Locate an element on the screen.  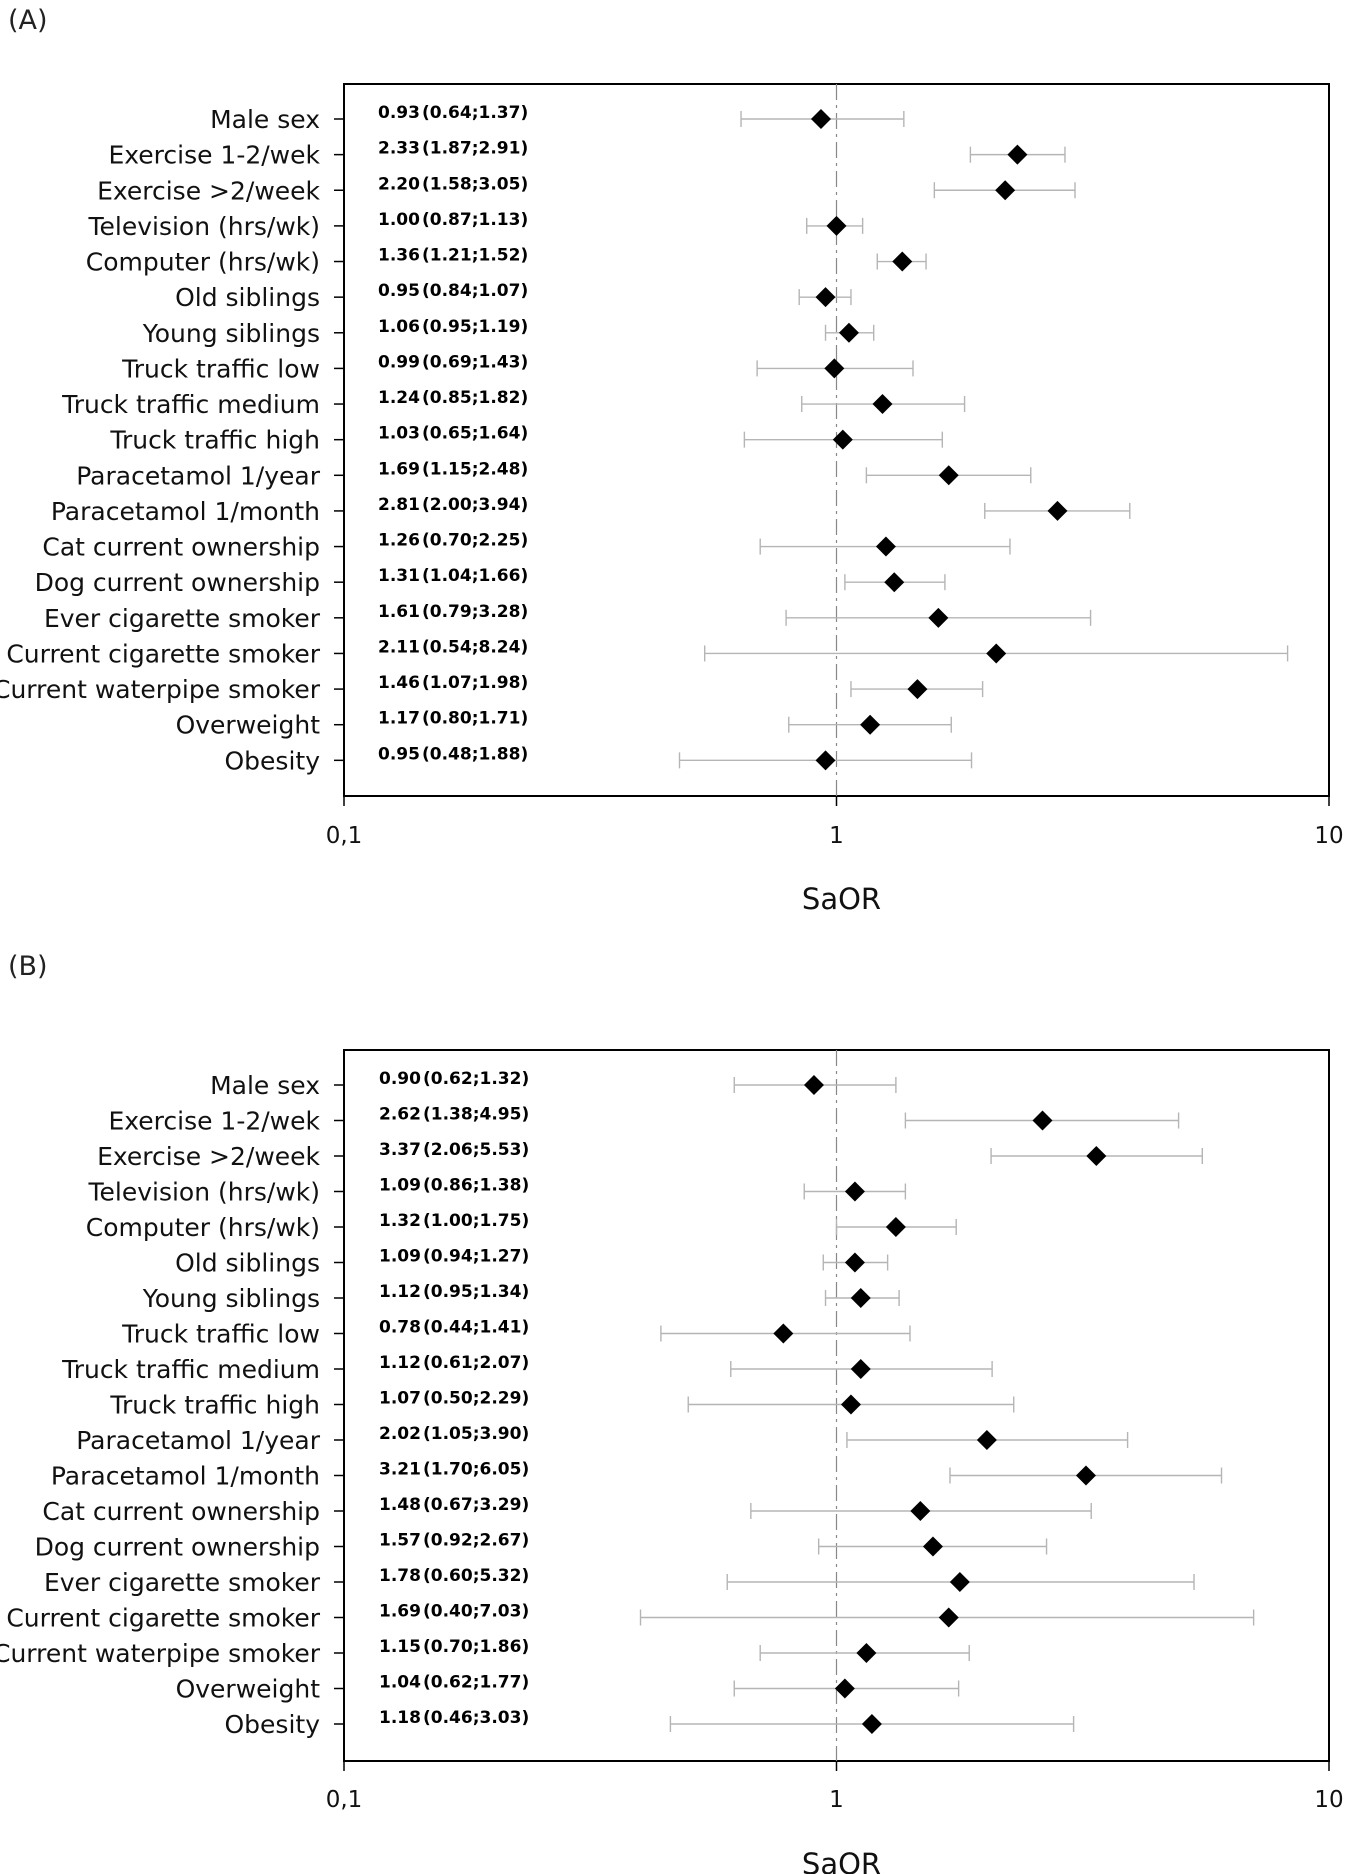
or-value-label: 1.57 is located at coordinates (400, 1541).